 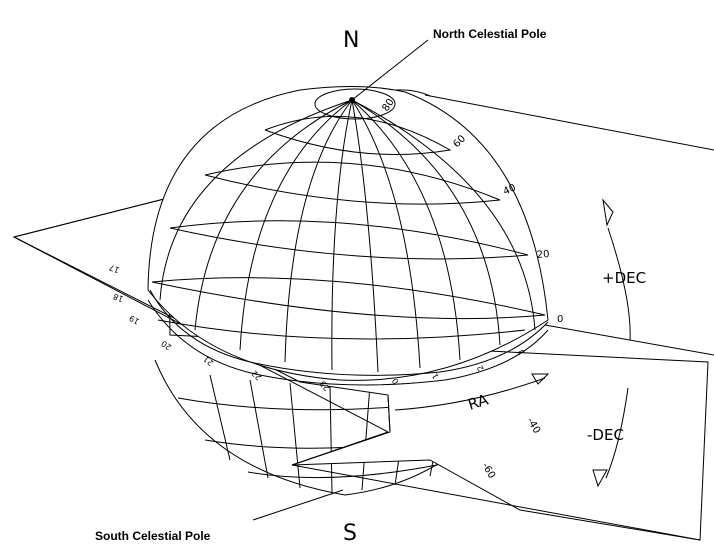 What do you see at coordinates (600, 478) in the screenshot?
I see `down-arrow-icon` at bounding box center [600, 478].